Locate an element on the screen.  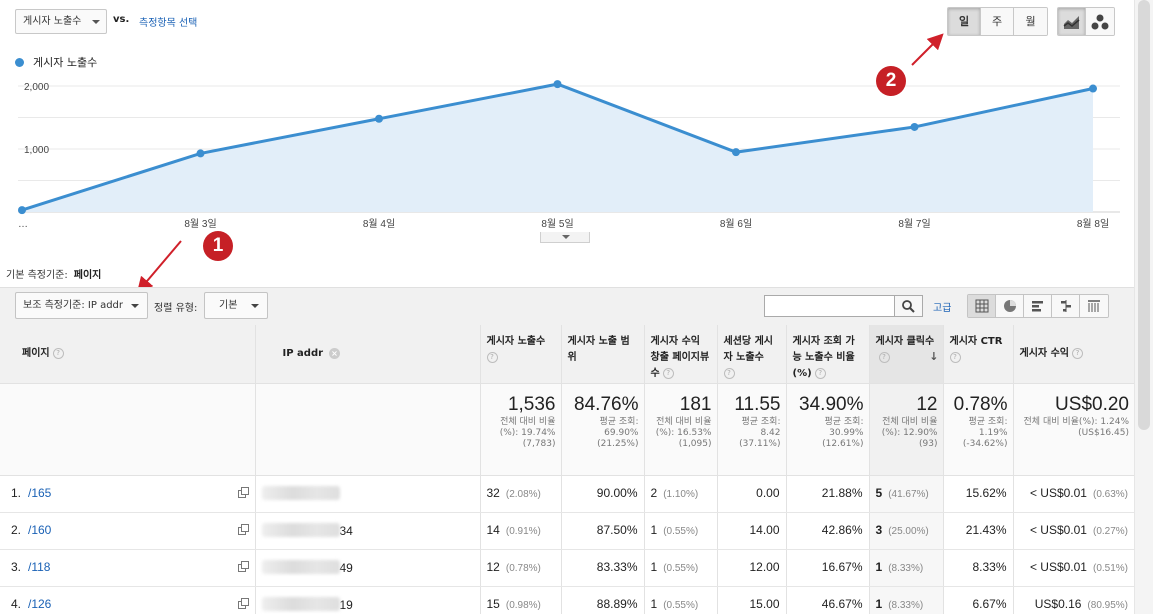
table-view-toggle is located at coordinates (1038, 306).